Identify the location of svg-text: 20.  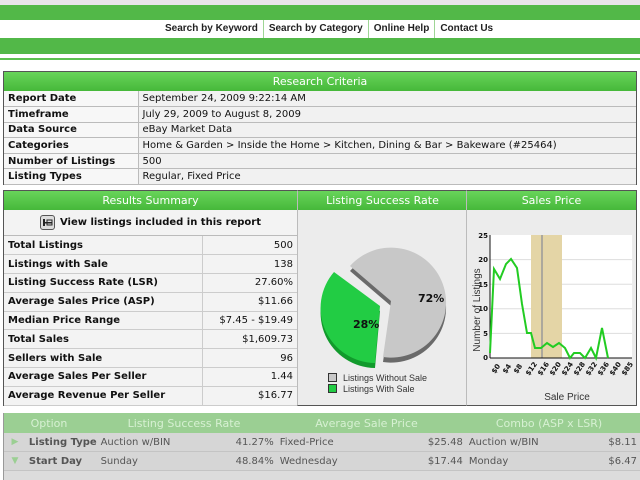
(483, 260).